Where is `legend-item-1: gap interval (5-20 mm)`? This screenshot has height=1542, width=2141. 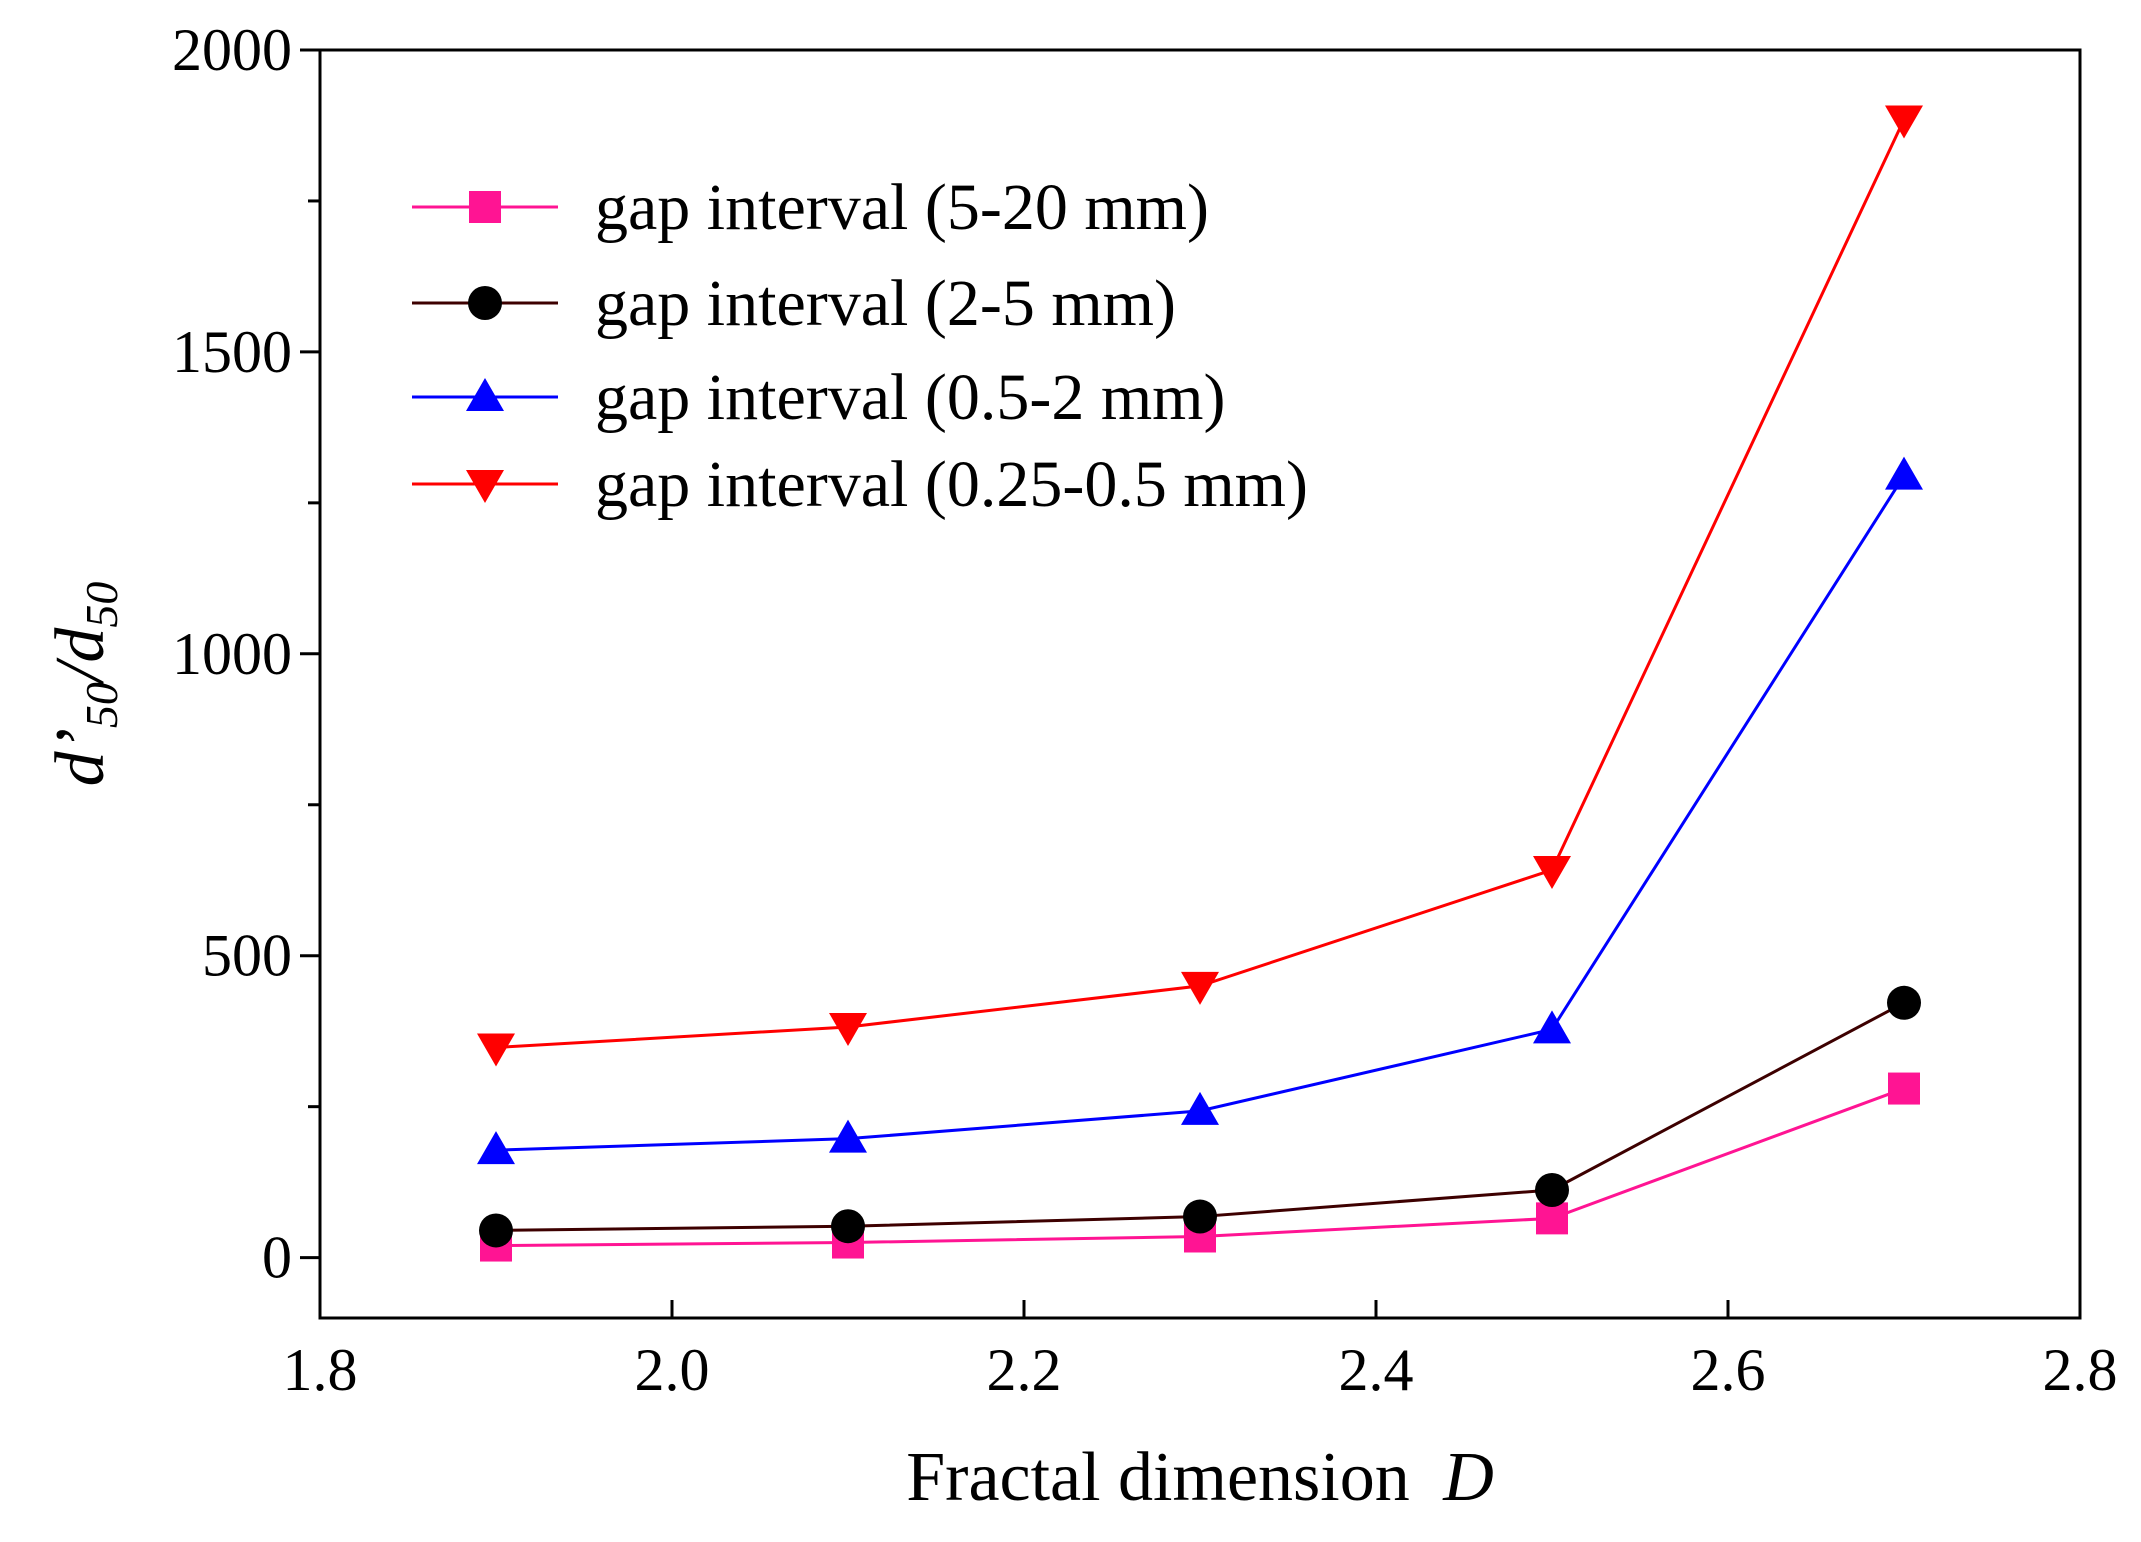
legend-item-1: gap interval (5-20 mm) is located at coordinates (810, 207).